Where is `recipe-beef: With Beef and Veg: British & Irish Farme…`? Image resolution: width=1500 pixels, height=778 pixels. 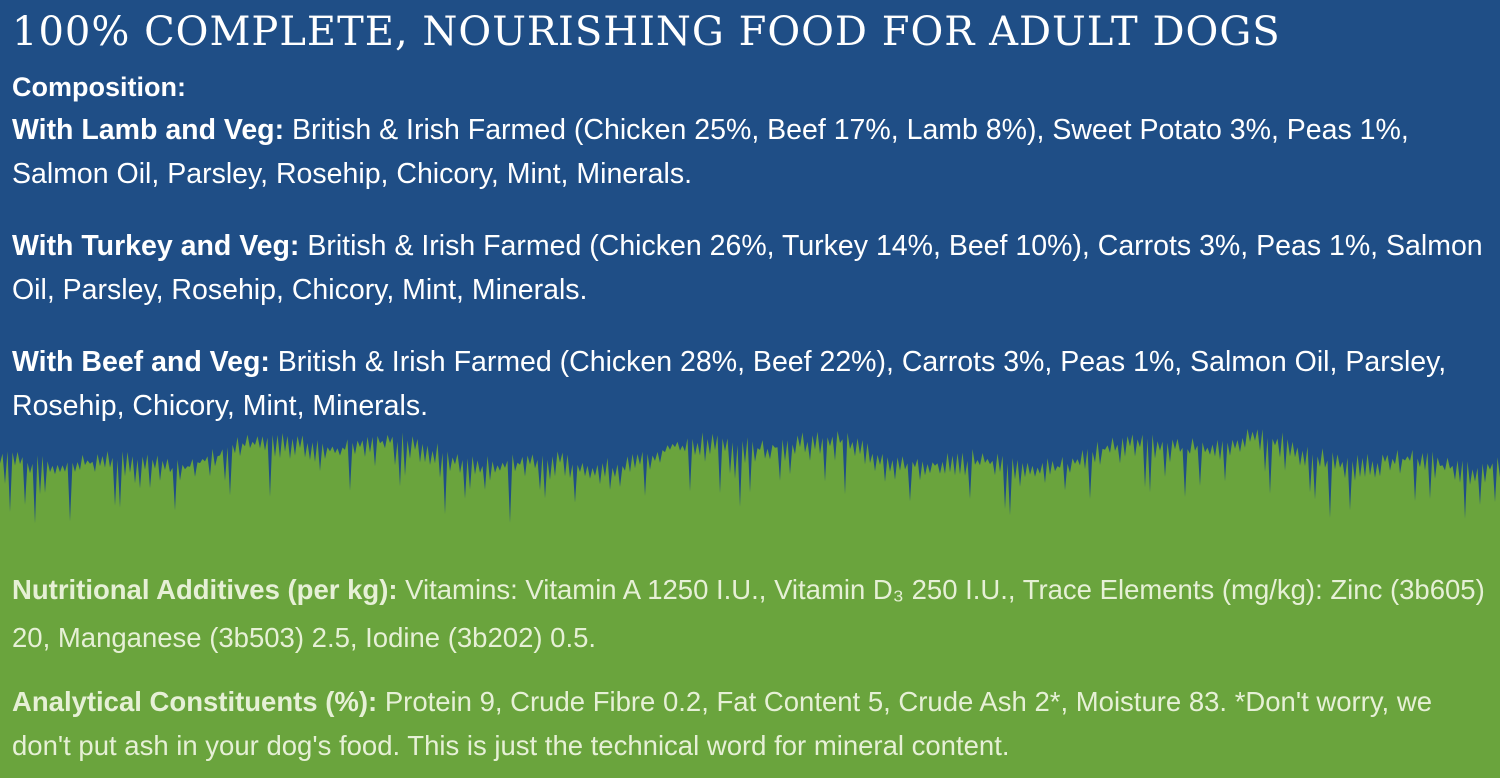 recipe-beef: With Beef and Veg: British & Irish Farme… is located at coordinates (752, 384).